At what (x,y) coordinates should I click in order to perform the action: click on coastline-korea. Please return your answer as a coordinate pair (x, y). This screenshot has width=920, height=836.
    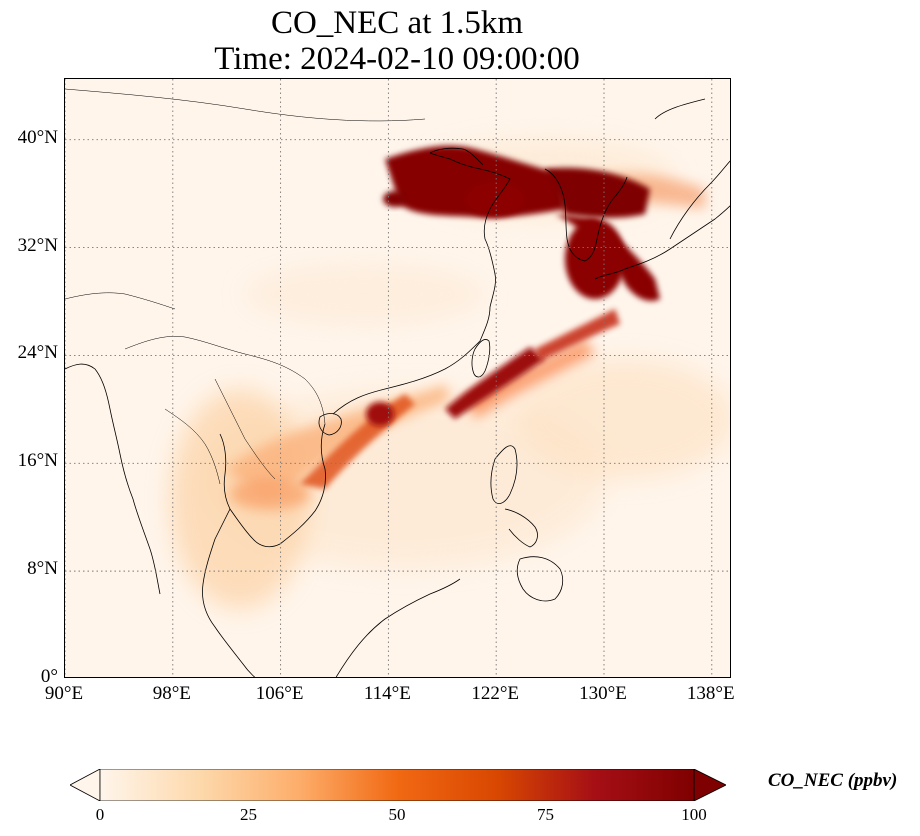
    Looking at the image, I should click on (586, 215).